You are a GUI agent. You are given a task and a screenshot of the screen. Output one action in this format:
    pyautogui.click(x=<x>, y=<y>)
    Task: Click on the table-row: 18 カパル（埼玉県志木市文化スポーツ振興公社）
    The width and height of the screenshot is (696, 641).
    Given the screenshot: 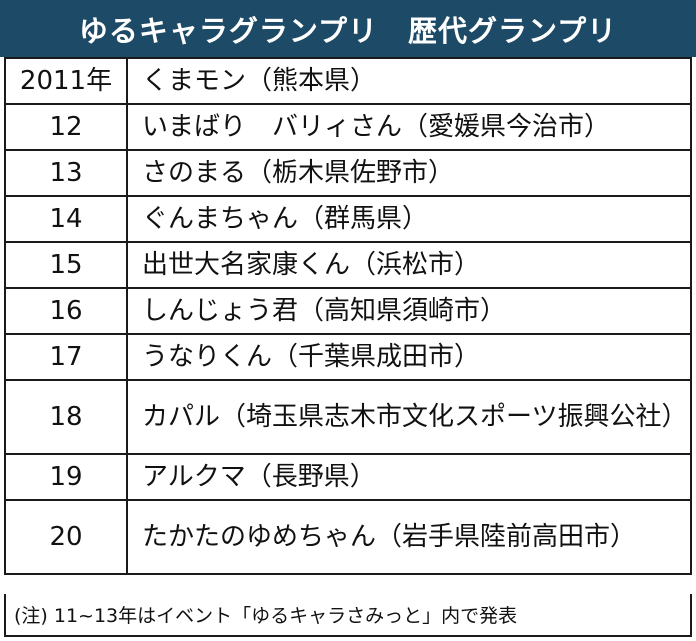 What is the action you would take?
    pyautogui.click(x=348, y=417)
    